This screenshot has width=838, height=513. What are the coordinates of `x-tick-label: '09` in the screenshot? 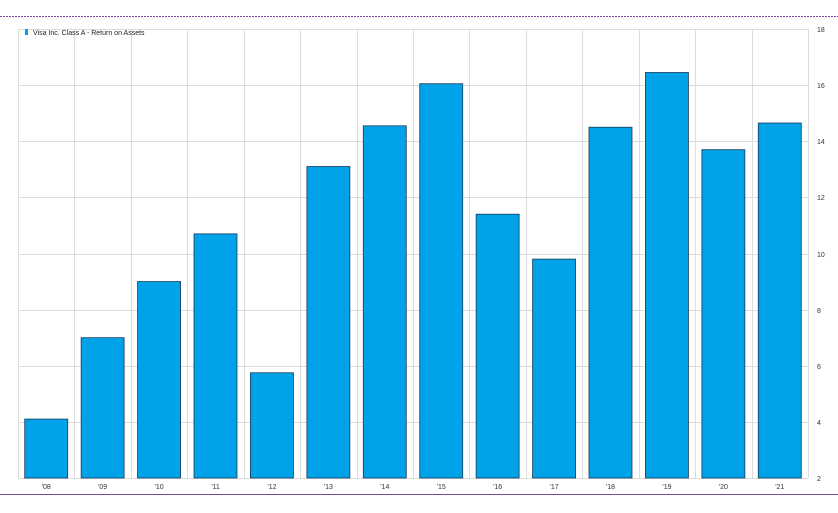 It's located at (102, 487).